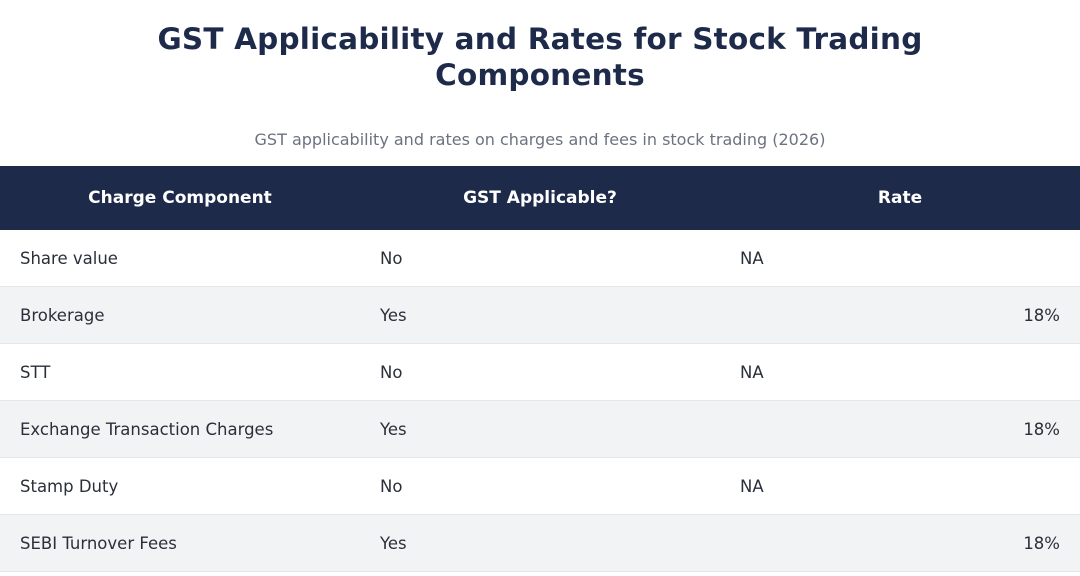  I want to click on table-row: Share value No NA, so click(540, 258).